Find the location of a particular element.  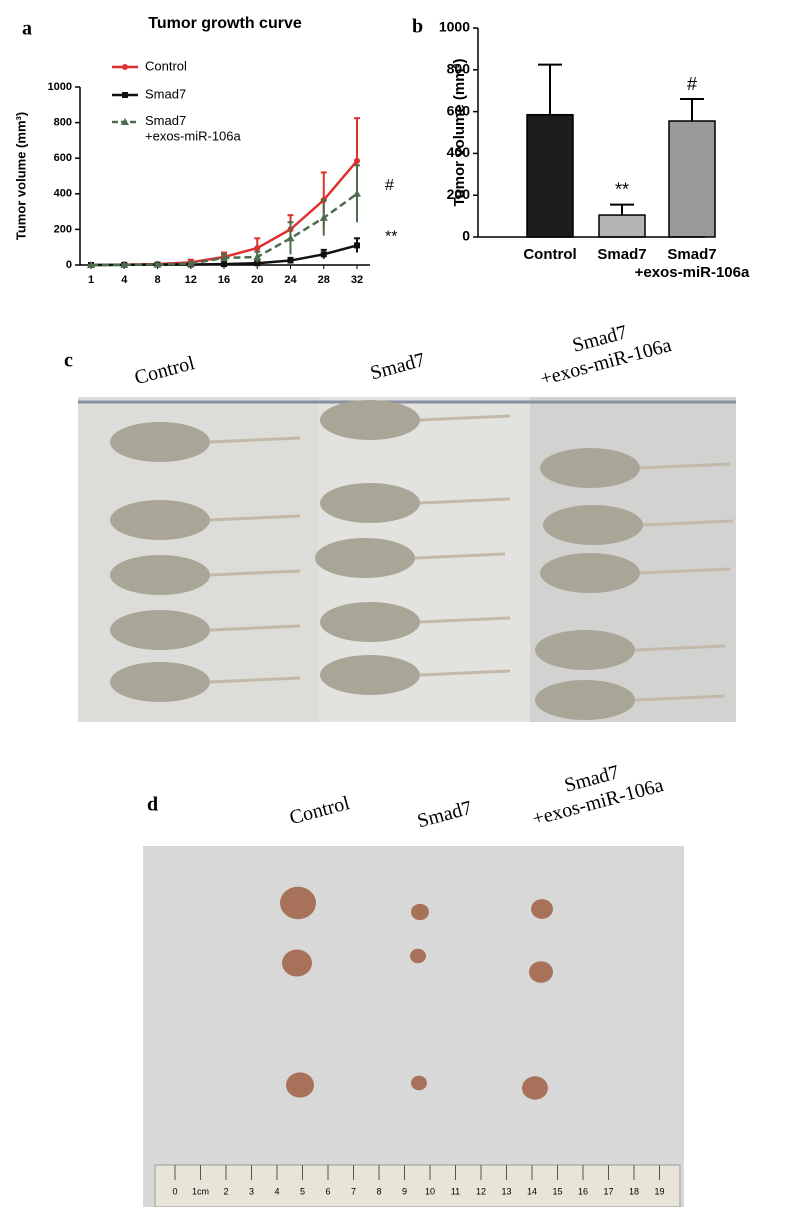

x-tick-label: 12 is located at coordinates (191, 280).